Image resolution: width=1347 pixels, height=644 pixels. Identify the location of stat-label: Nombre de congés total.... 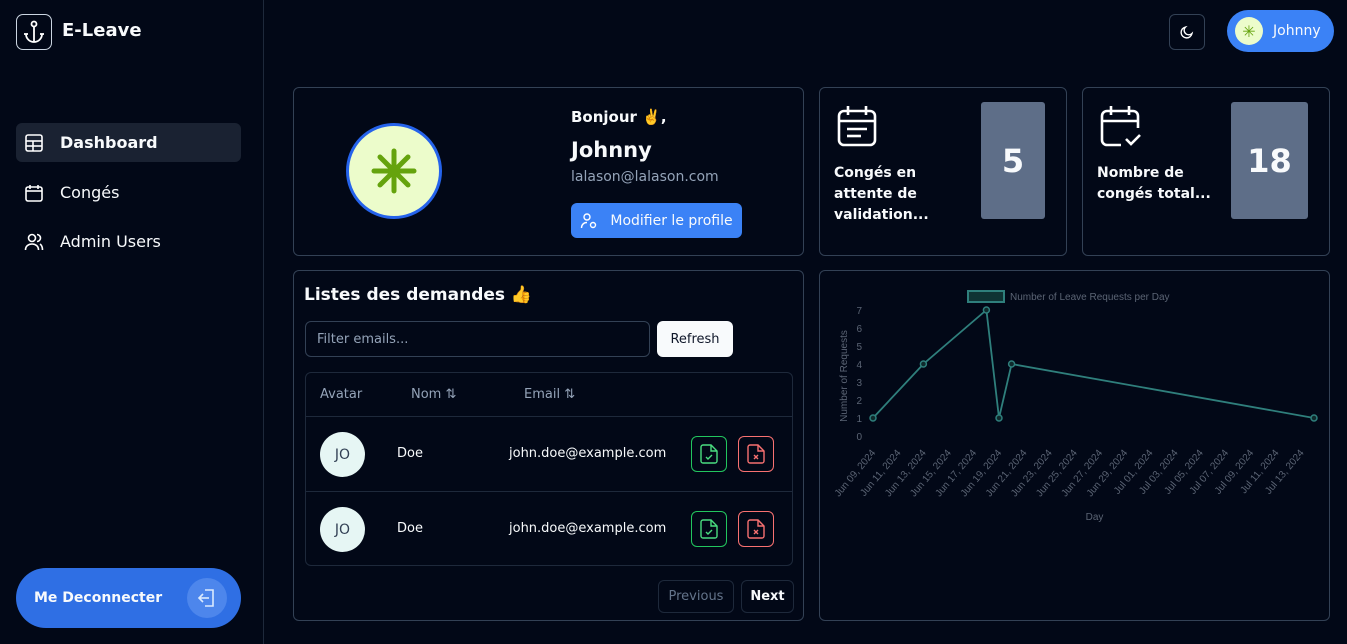
(1154, 183).